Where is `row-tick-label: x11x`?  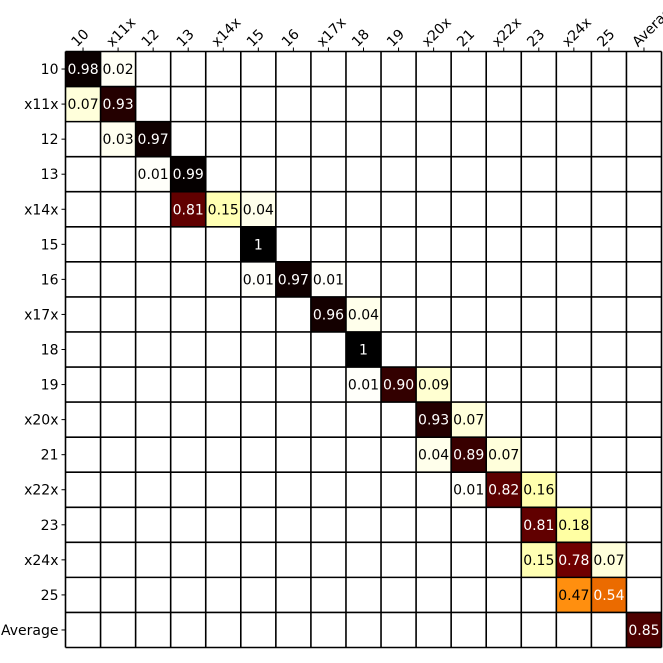
row-tick-label: x11x is located at coordinates (41, 105).